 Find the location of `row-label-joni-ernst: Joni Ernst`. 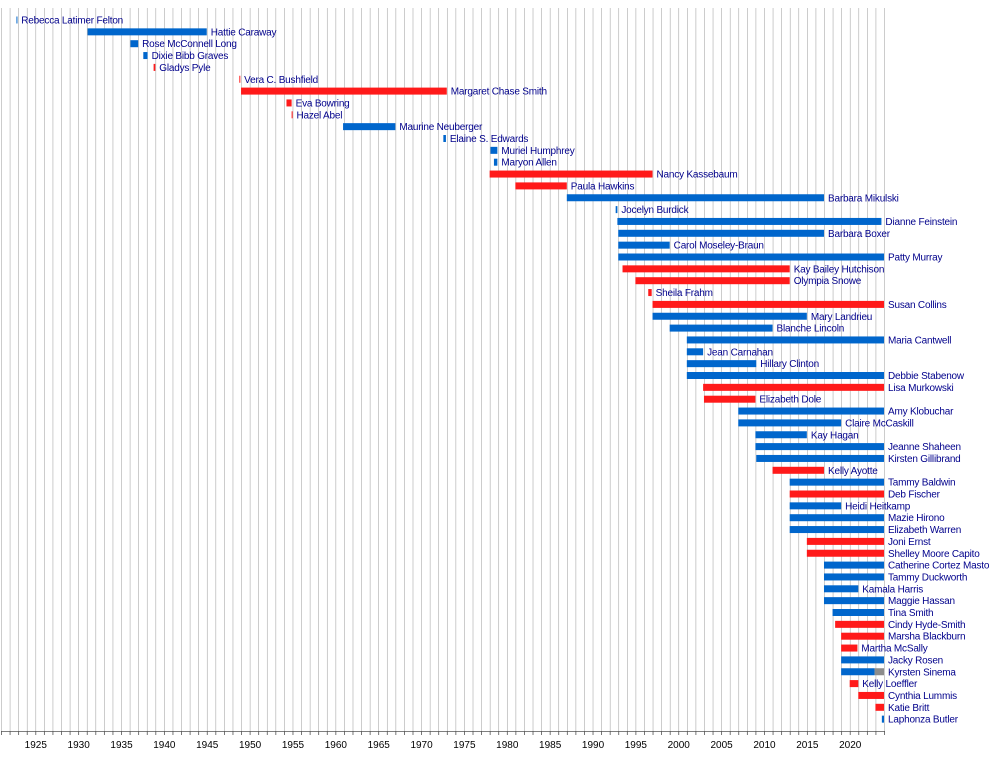

row-label-joni-ernst: Joni Ernst is located at coordinates (909, 542).